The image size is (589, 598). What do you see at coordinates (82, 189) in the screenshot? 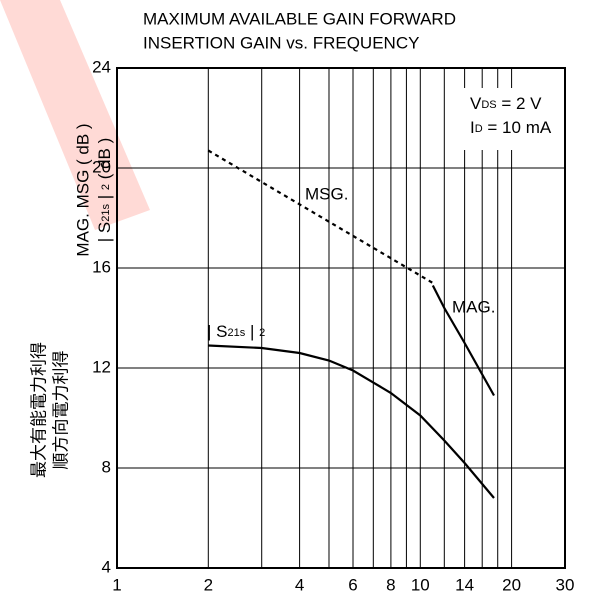
I see `y-axis-label: MAG. MSG ( dB )` at bounding box center [82, 189].